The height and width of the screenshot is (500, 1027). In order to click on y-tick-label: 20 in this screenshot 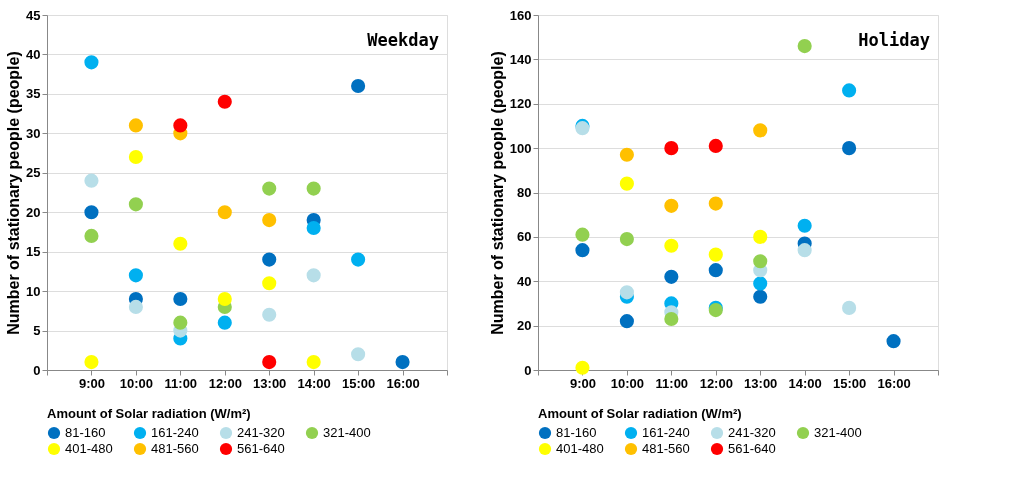, I will do `click(33, 212)`.